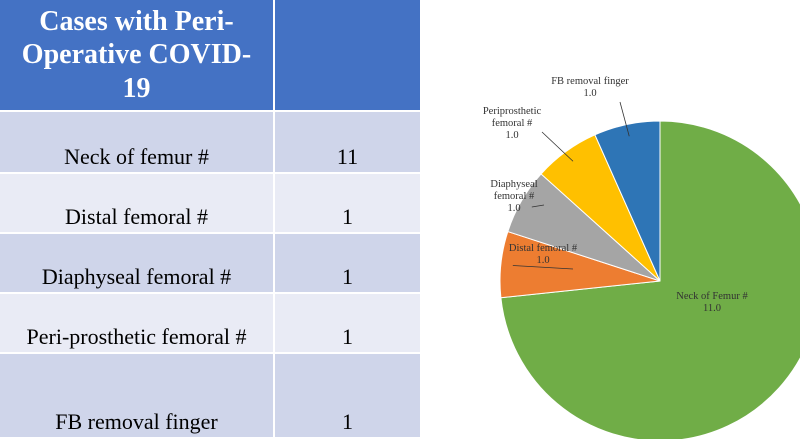  Describe the element at coordinates (514, 191) in the screenshot. I see `category-label: Diaphyseal femoral #` at that location.